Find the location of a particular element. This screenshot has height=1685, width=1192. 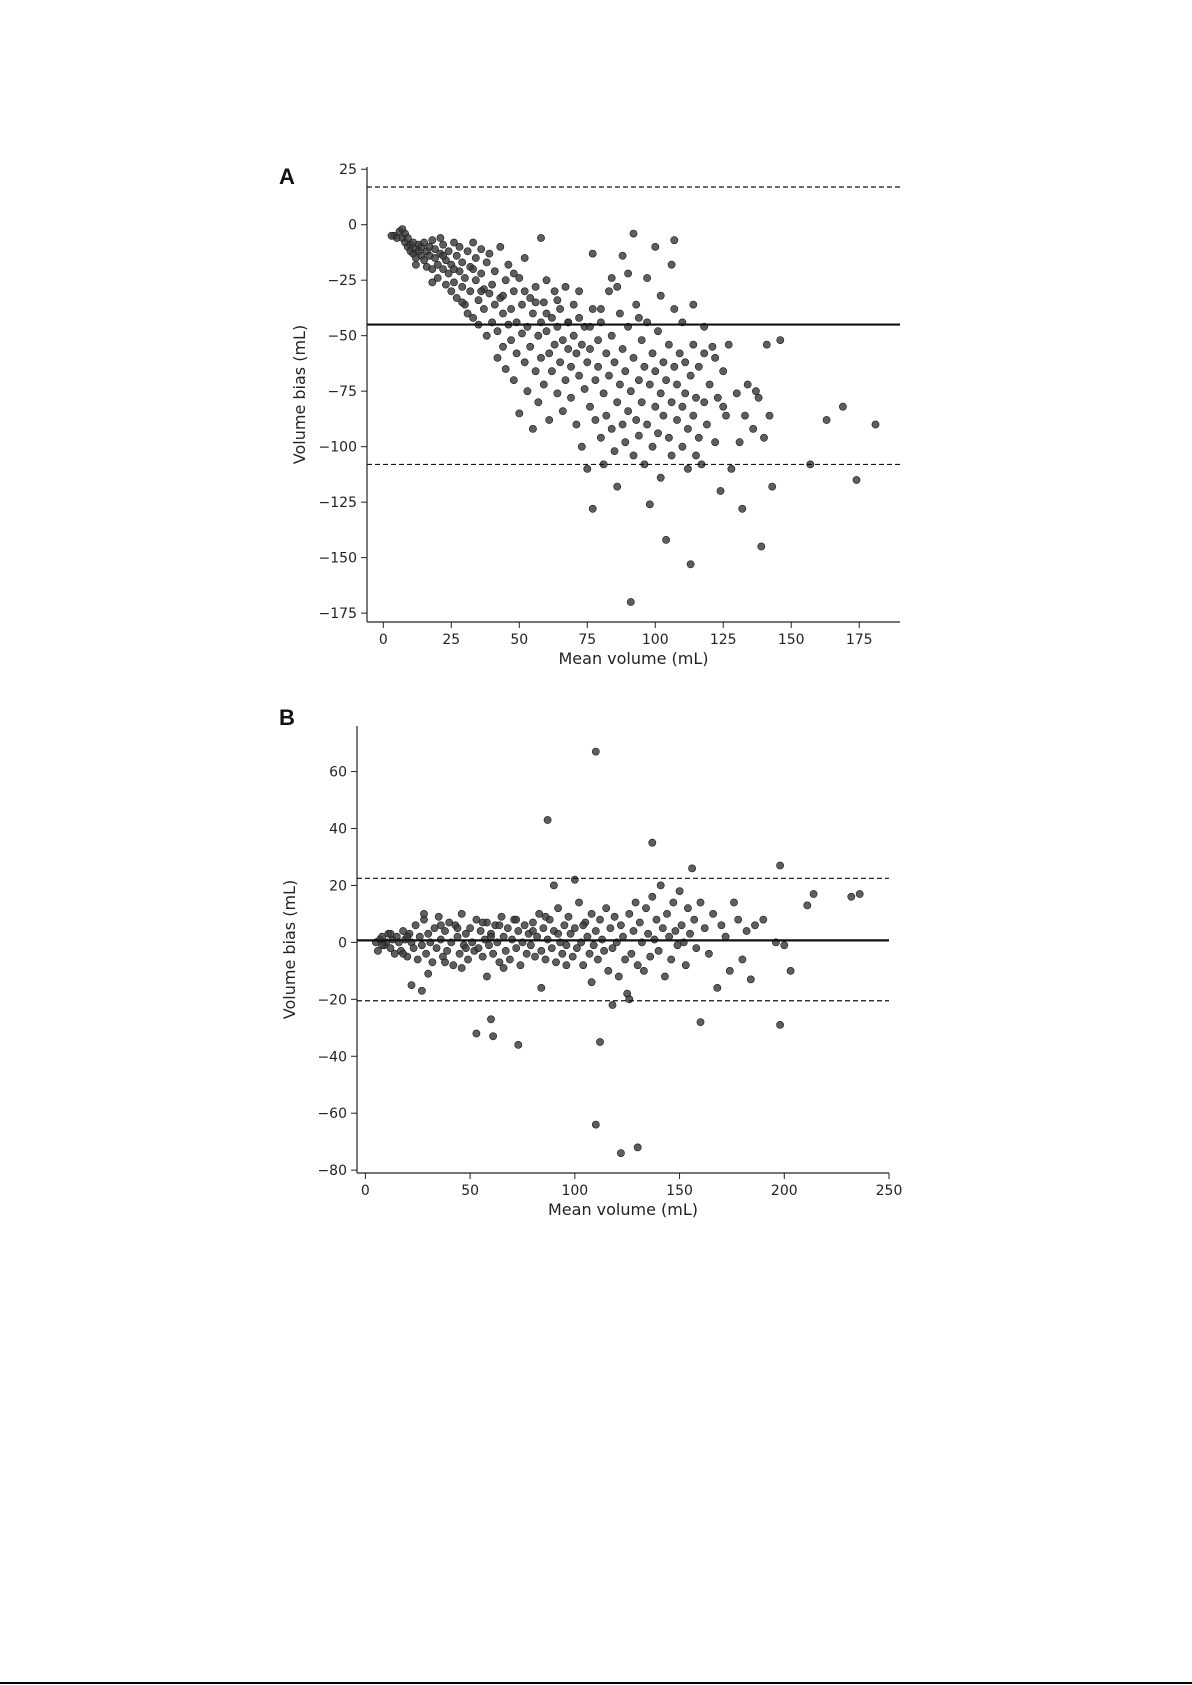

panel-label-b: B is located at coordinates (287, 717).